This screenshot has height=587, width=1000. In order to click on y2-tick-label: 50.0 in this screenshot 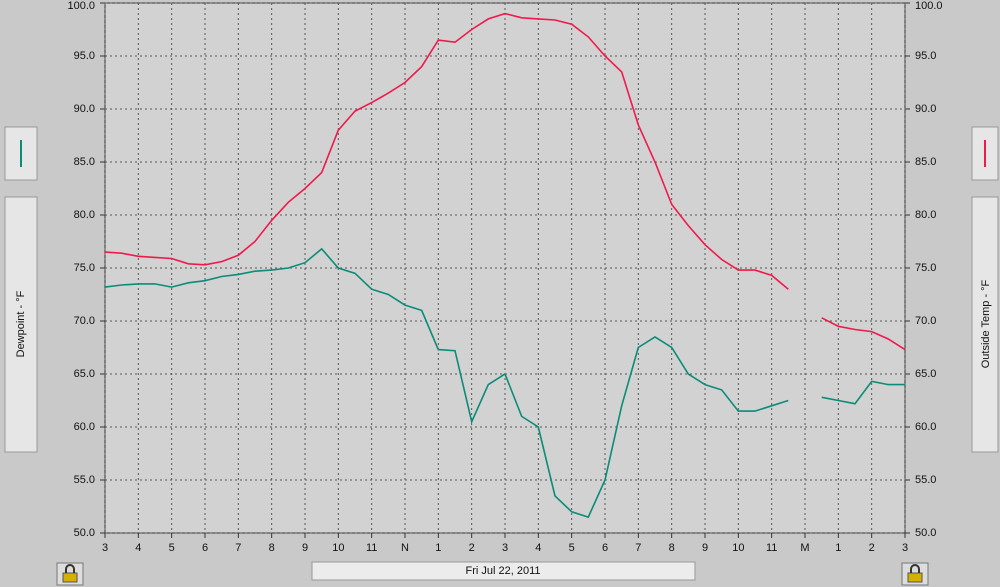, I will do `click(925, 533)`.